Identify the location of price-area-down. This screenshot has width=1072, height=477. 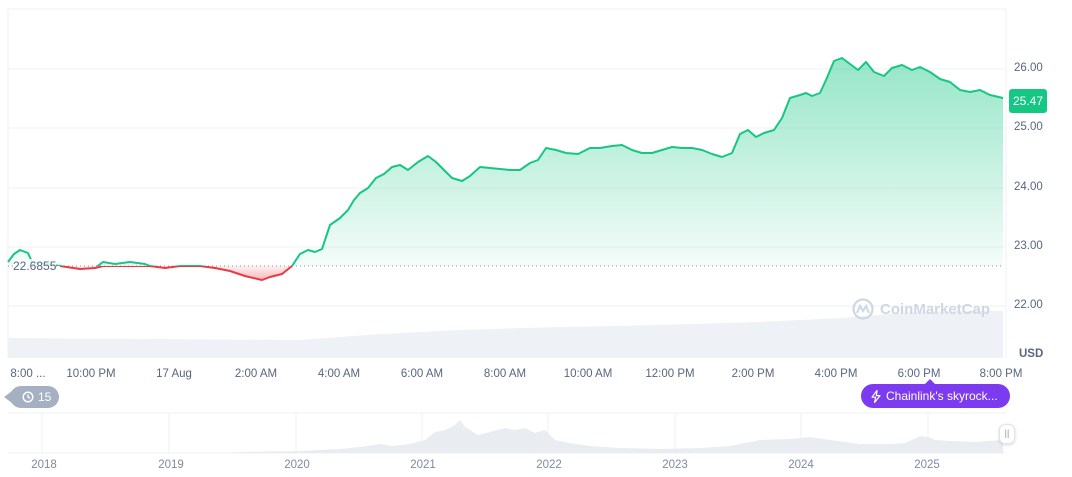
(176, 273).